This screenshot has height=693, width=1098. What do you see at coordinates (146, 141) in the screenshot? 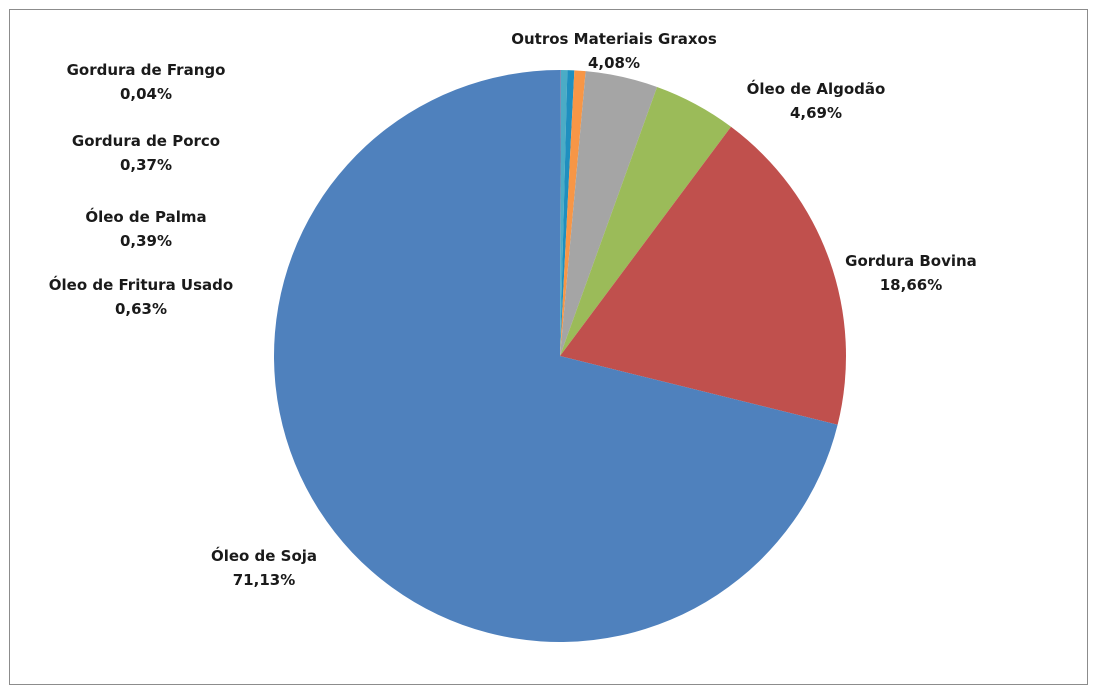
I see `slice-label-gordura-de-porco: Gordura de Porco` at bounding box center [146, 141].